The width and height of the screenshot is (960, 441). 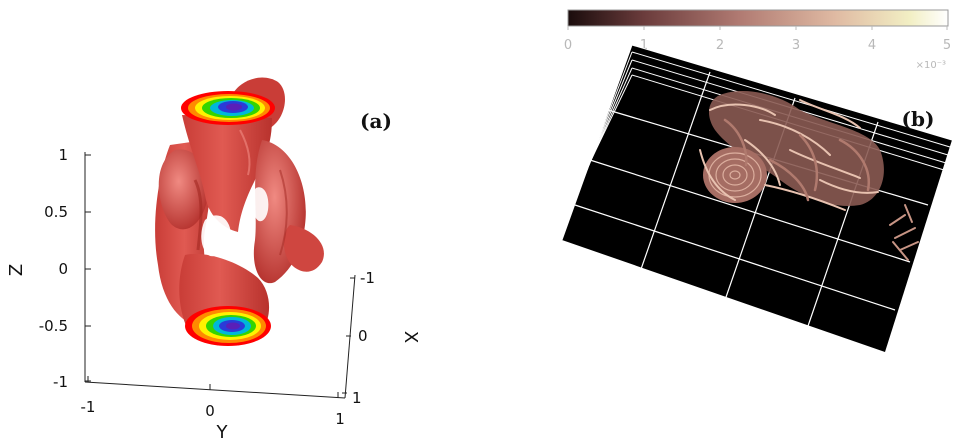 I want to click on y-tick-label: -1, so click(x=88, y=407).